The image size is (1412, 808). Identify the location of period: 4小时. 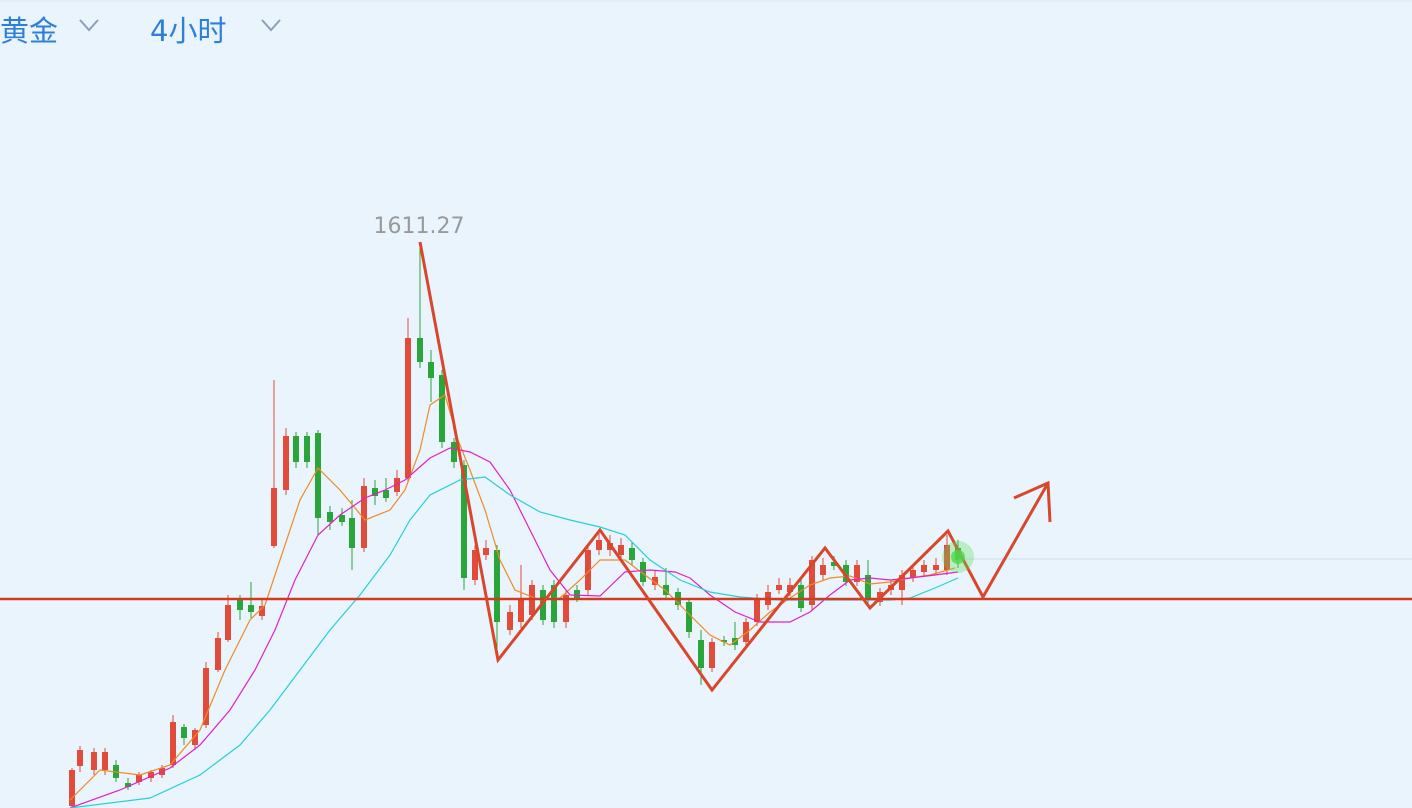
(188, 31).